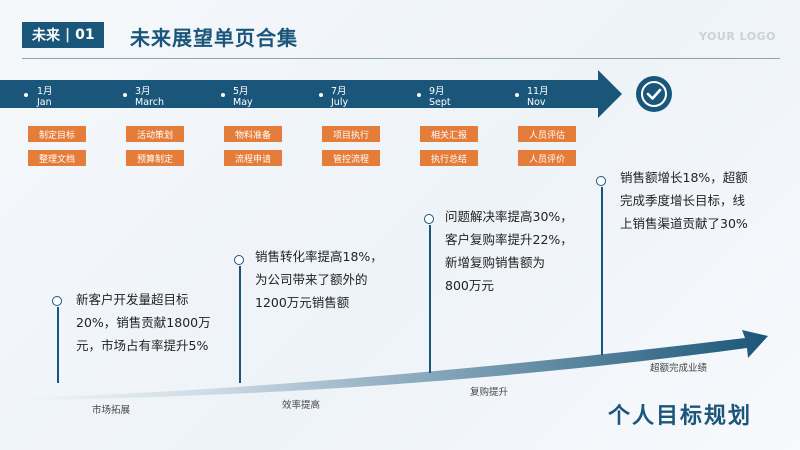  Describe the element at coordinates (449, 134) in the screenshot. I see `task-tag: 相关汇报` at that location.